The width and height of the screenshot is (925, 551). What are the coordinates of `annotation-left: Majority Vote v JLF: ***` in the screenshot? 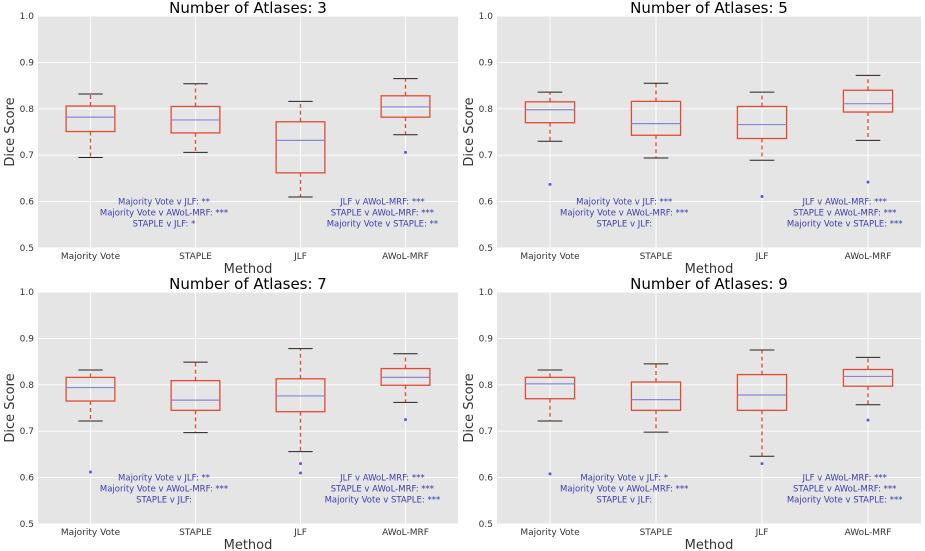 It's located at (624, 203).